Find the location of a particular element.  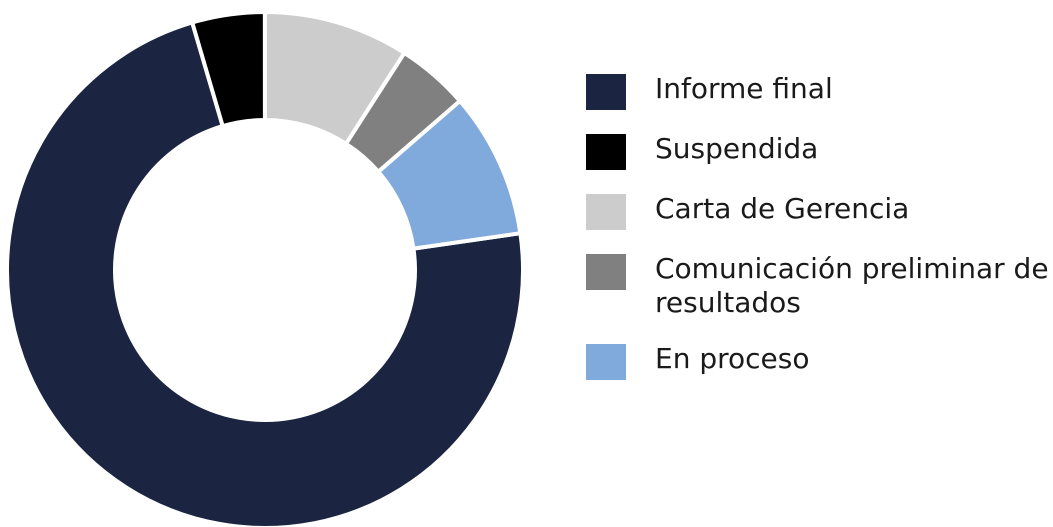

donut-slice is located at coordinates (449, 174).